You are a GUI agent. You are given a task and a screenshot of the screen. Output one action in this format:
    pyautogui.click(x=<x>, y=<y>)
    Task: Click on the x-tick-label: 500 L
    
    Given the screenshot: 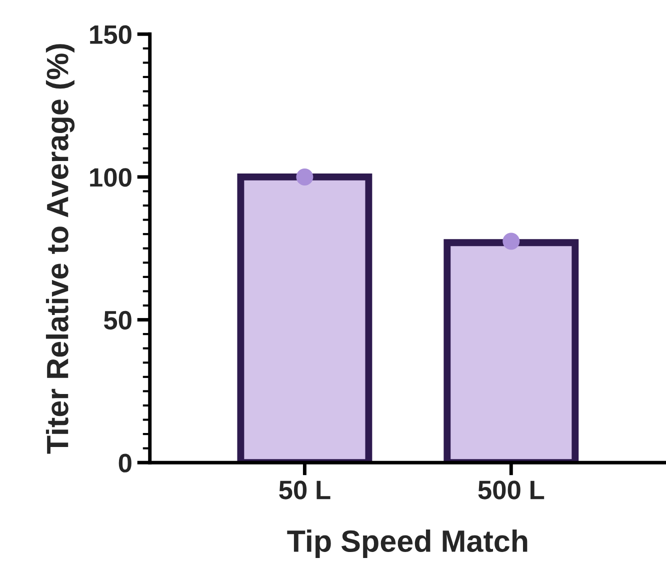 What is the action you would take?
    pyautogui.click(x=511, y=490)
    